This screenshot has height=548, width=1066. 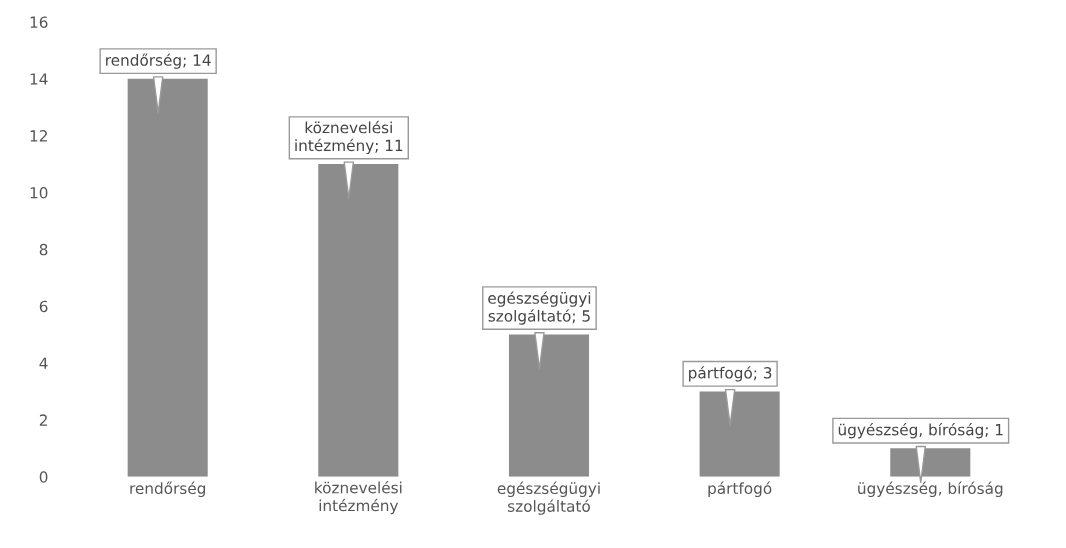 What do you see at coordinates (158, 61) in the screenshot?
I see `data-label: rendőrség; 14` at bounding box center [158, 61].